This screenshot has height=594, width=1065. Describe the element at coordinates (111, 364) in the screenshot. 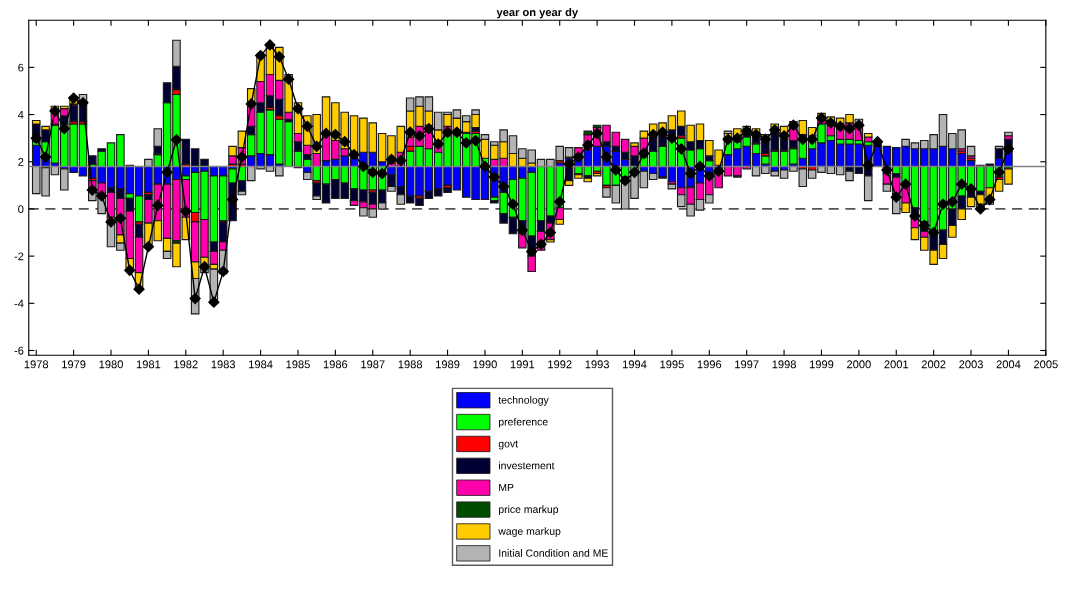

I see `x-tick-label: 1980` at that location.